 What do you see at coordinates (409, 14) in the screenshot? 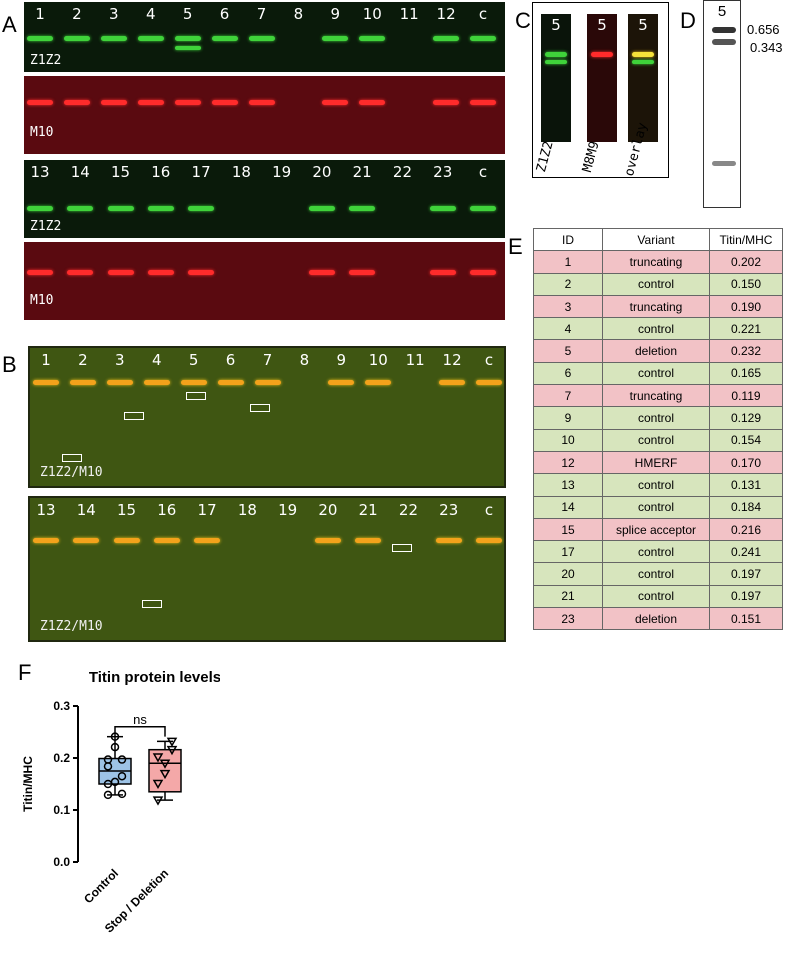
I see `lane-number: 11` at bounding box center [409, 14].